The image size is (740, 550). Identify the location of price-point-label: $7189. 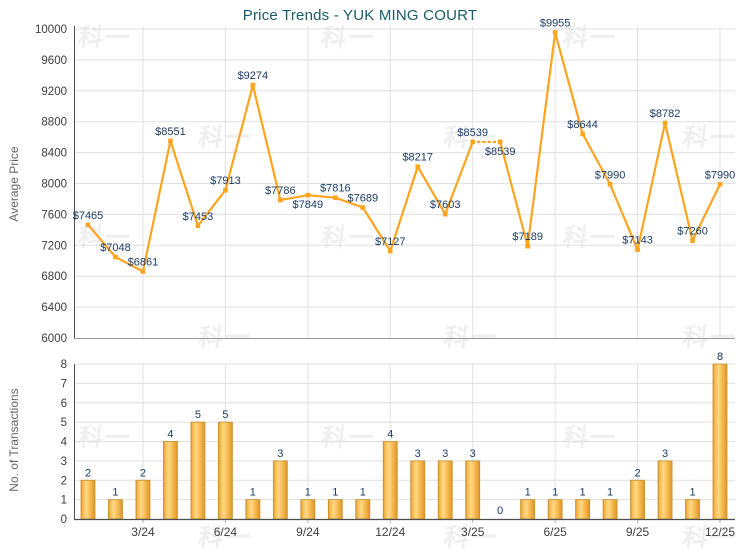
(527, 237).